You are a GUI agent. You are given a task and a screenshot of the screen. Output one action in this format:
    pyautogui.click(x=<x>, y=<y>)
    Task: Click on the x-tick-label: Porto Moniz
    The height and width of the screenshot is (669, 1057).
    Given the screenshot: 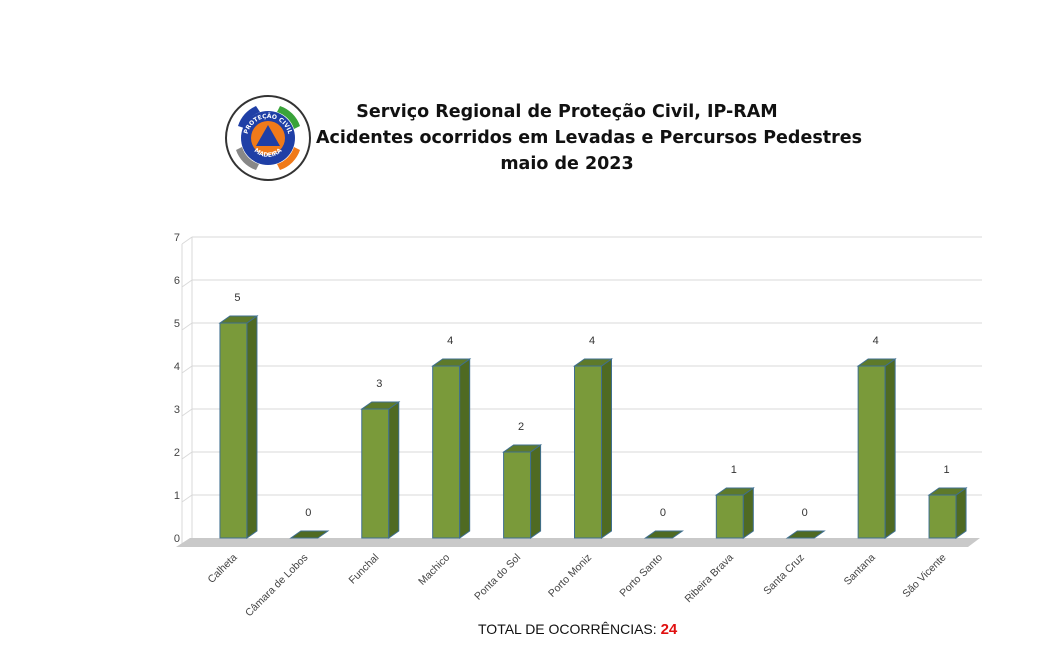 What is the action you would take?
    pyautogui.click(x=570, y=576)
    